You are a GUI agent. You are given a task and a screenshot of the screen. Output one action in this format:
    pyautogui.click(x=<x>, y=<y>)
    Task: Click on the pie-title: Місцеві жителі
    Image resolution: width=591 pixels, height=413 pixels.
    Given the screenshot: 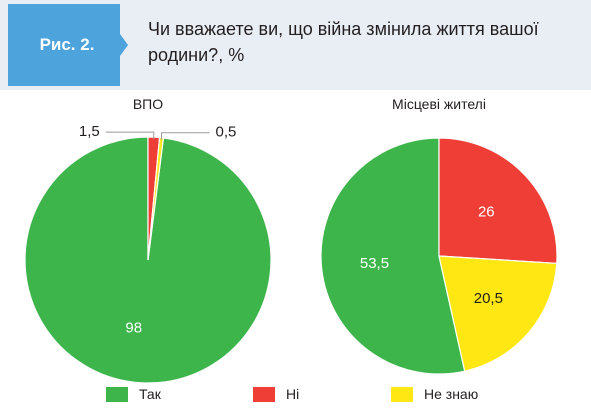 What is the action you would take?
    pyautogui.click(x=439, y=104)
    